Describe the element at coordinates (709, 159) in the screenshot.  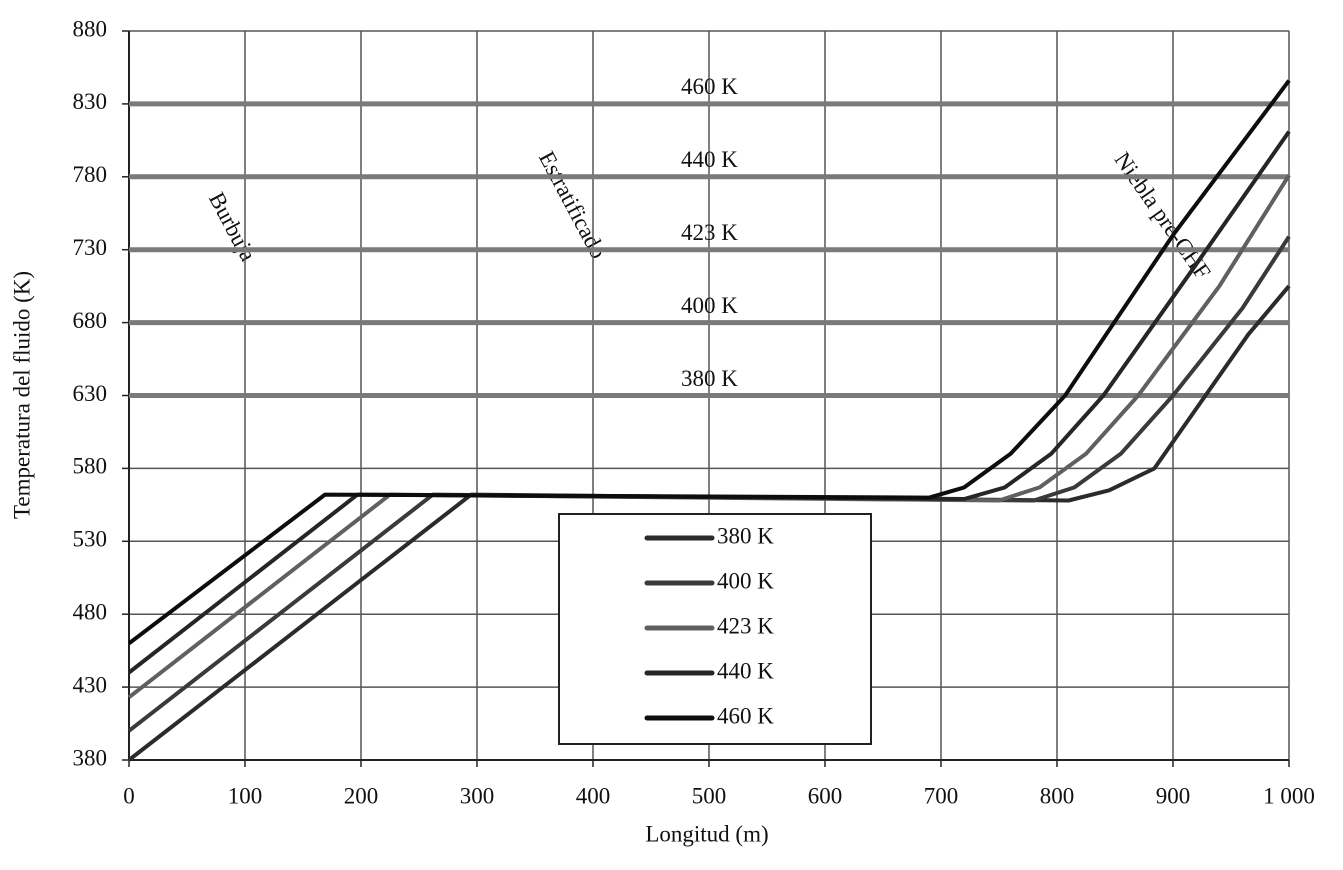
I see `reference-label: 440 K` at that location.